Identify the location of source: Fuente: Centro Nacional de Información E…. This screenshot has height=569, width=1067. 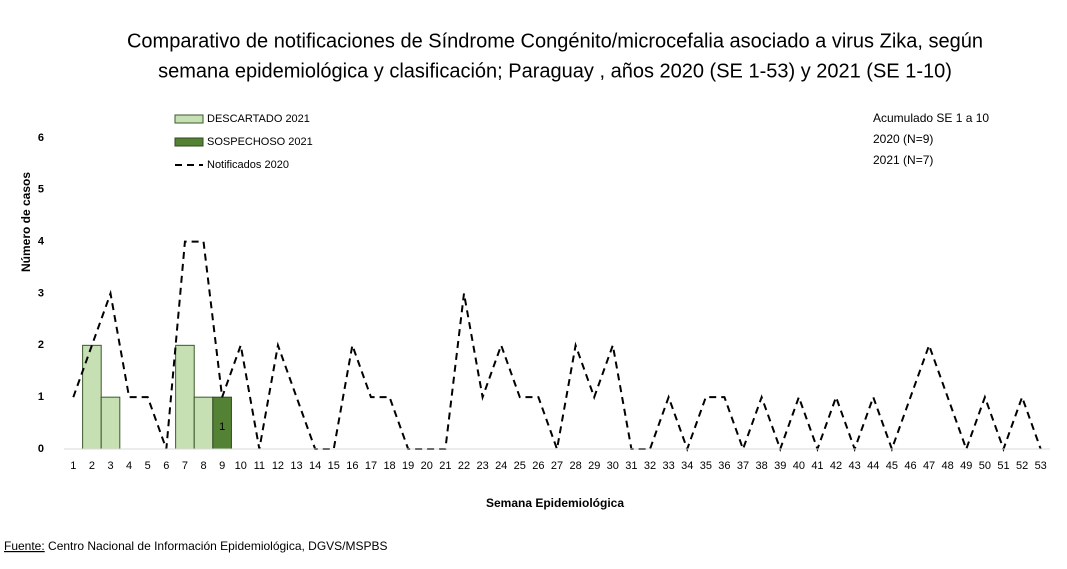
(196, 546).